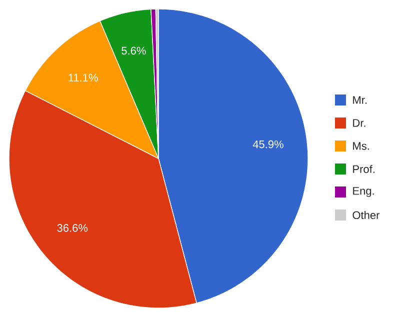  I want to click on legend-label: Mr., so click(359, 100).